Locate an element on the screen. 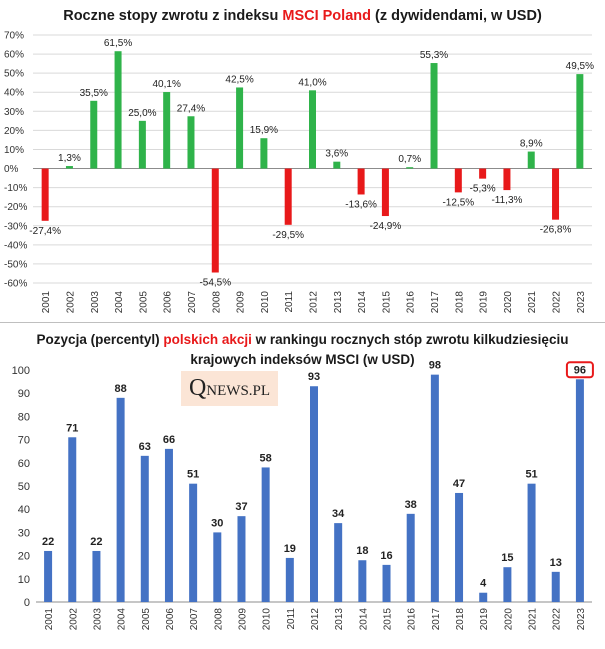 The height and width of the screenshot is (649, 605). y-tick-label: -40% is located at coordinates (15, 245).